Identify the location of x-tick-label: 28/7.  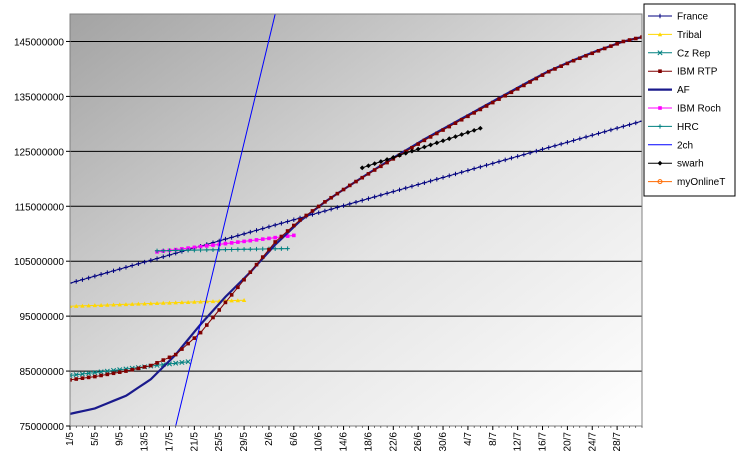
(617, 442).